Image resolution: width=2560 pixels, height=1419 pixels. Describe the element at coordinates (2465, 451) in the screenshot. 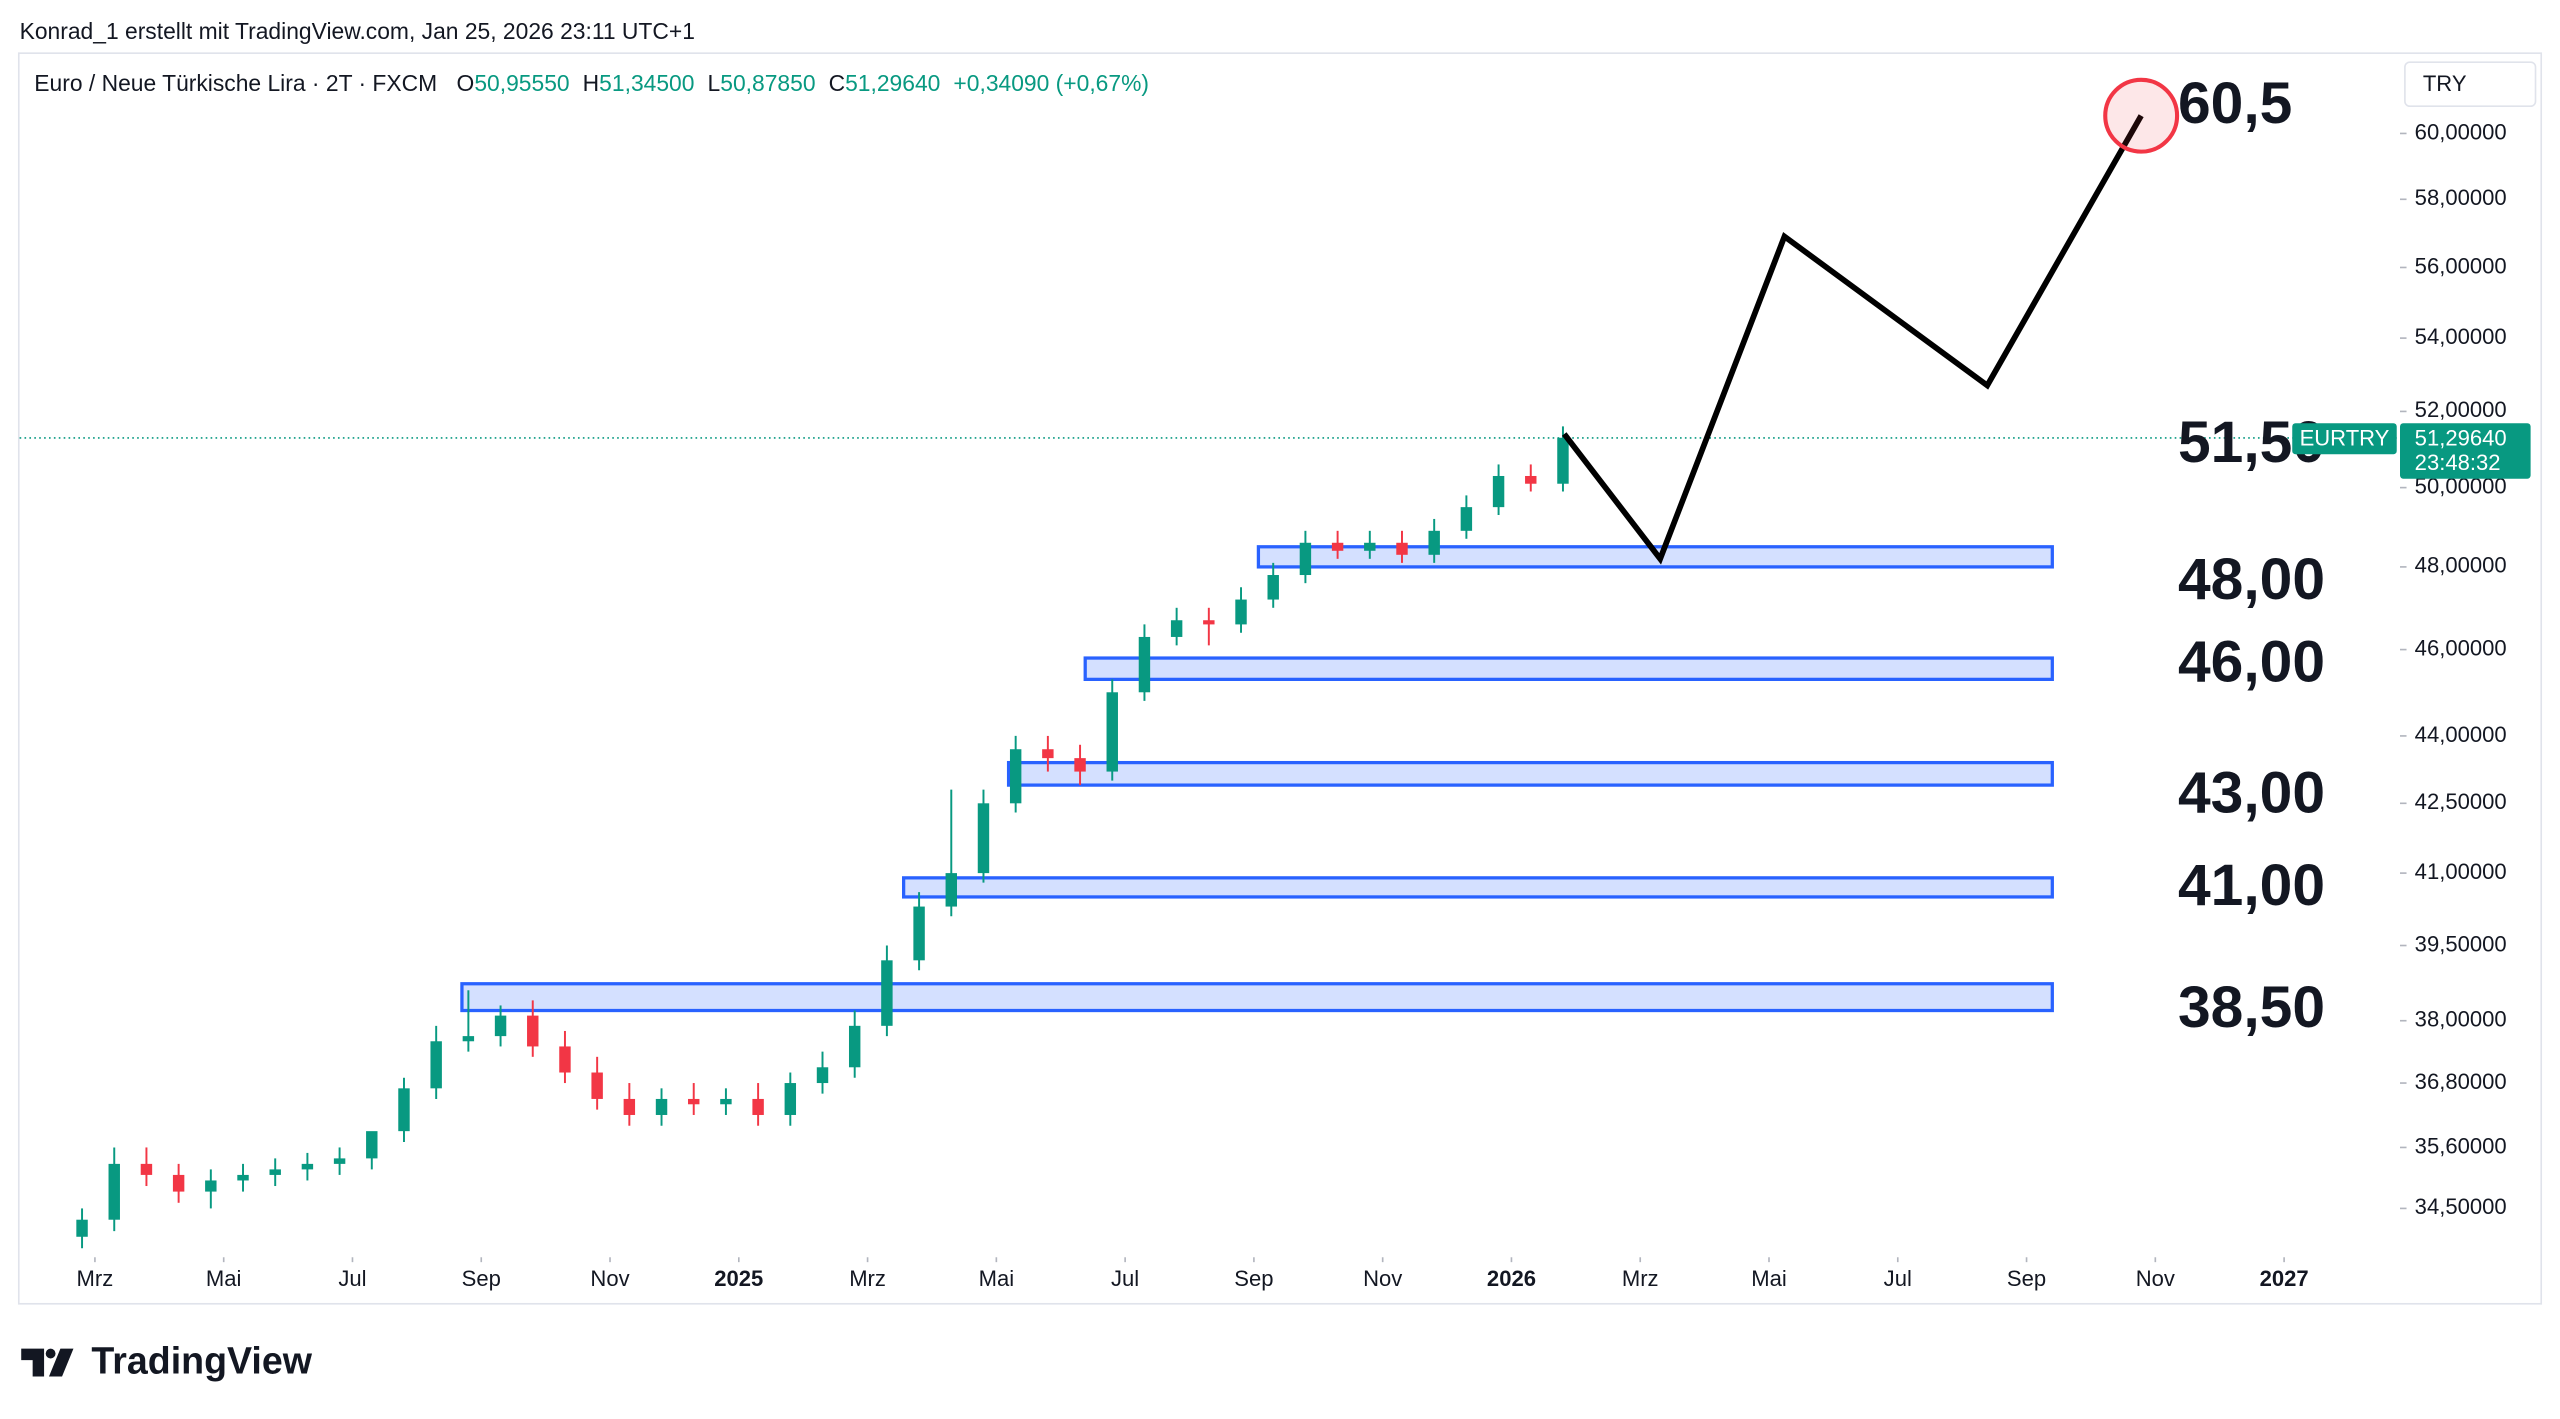

I see `price-badge` at that location.